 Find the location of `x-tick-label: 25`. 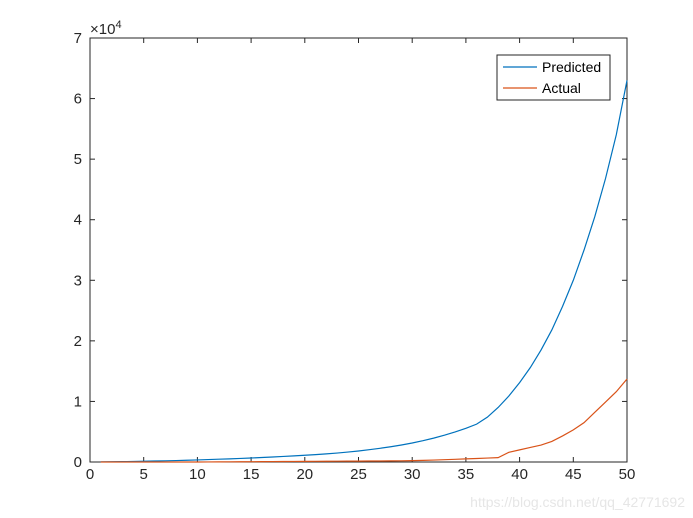

x-tick-label: 25 is located at coordinates (358, 474).